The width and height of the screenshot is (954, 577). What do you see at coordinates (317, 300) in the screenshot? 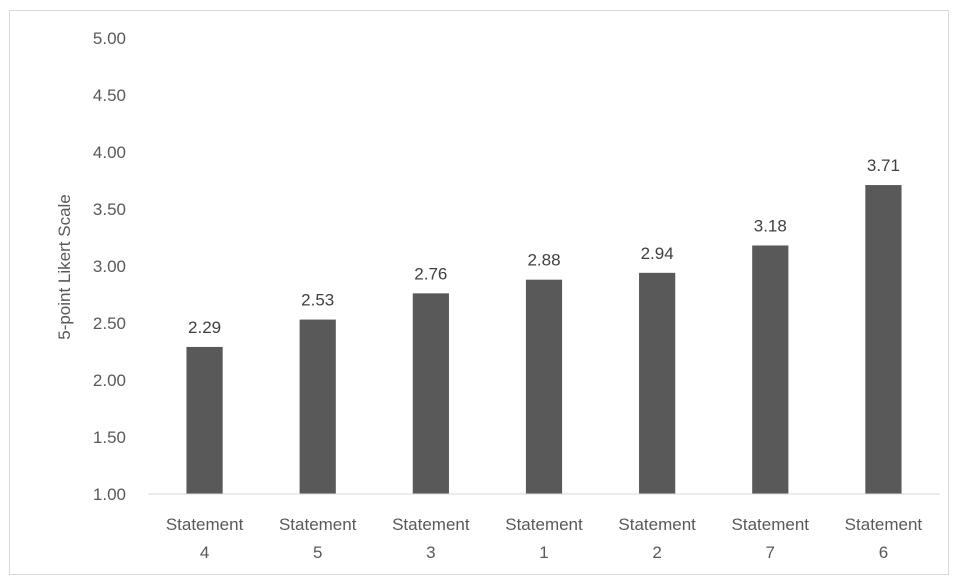
I see `data-label: 2.53` at bounding box center [317, 300].